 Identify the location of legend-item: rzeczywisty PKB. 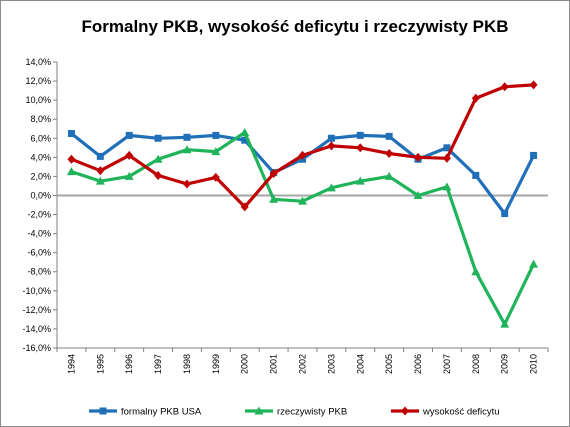
(296, 412).